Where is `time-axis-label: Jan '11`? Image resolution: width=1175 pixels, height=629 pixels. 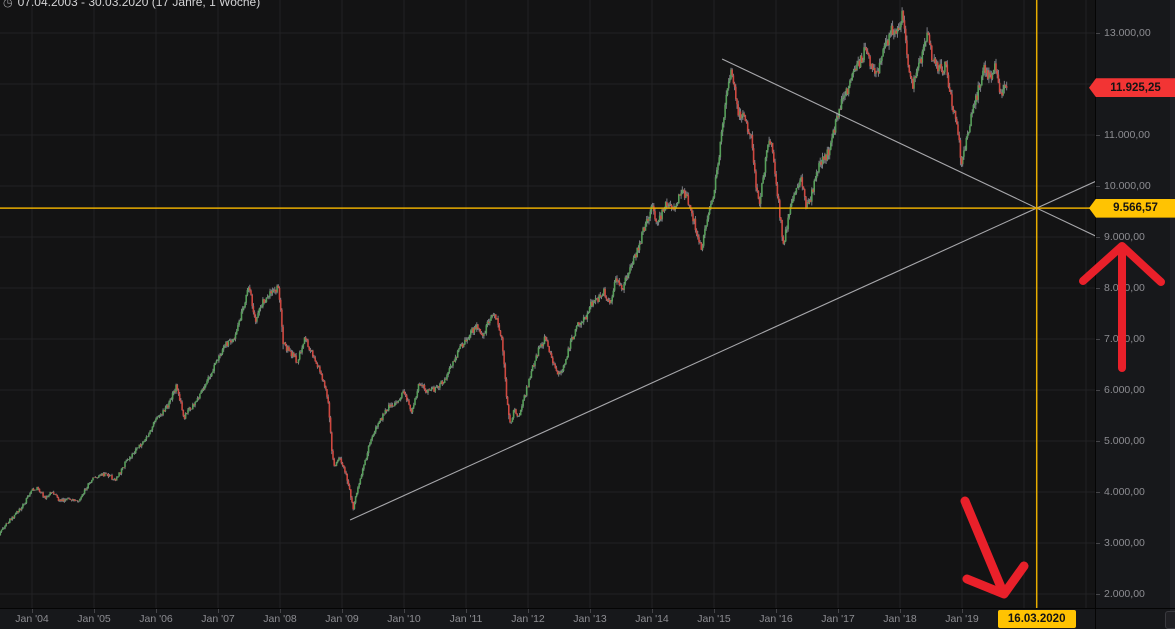 time-axis-label: Jan '11 is located at coordinates (466, 619).